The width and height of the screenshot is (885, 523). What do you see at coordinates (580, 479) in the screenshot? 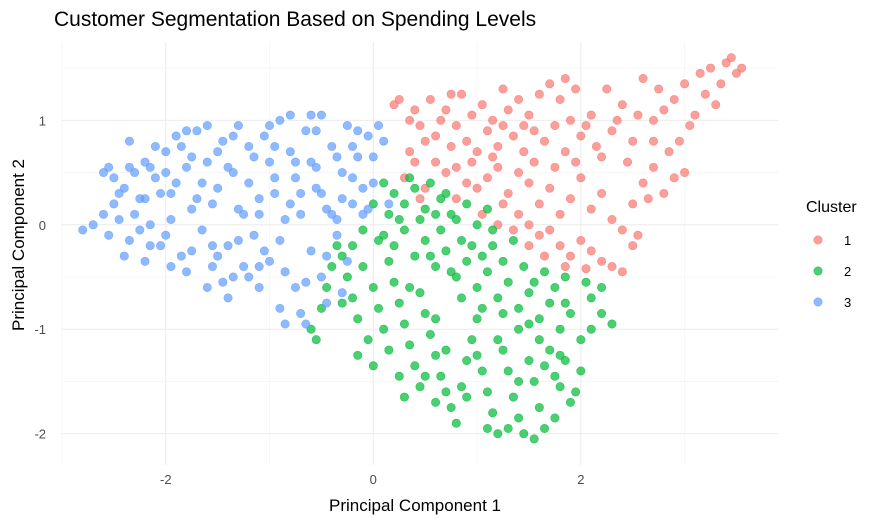
I see `x-tick-label: 2` at bounding box center [580, 479].